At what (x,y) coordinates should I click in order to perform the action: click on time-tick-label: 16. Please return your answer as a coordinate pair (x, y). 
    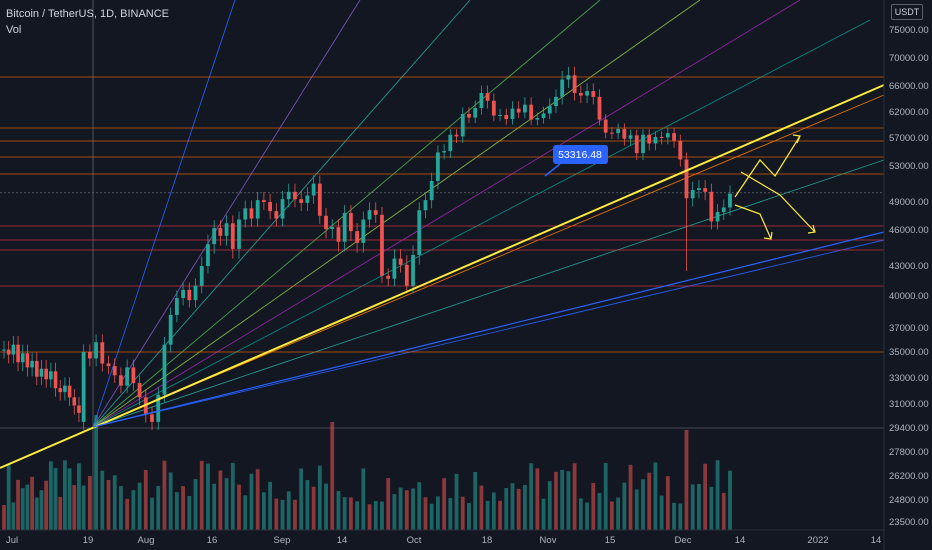
    Looking at the image, I should click on (212, 540).